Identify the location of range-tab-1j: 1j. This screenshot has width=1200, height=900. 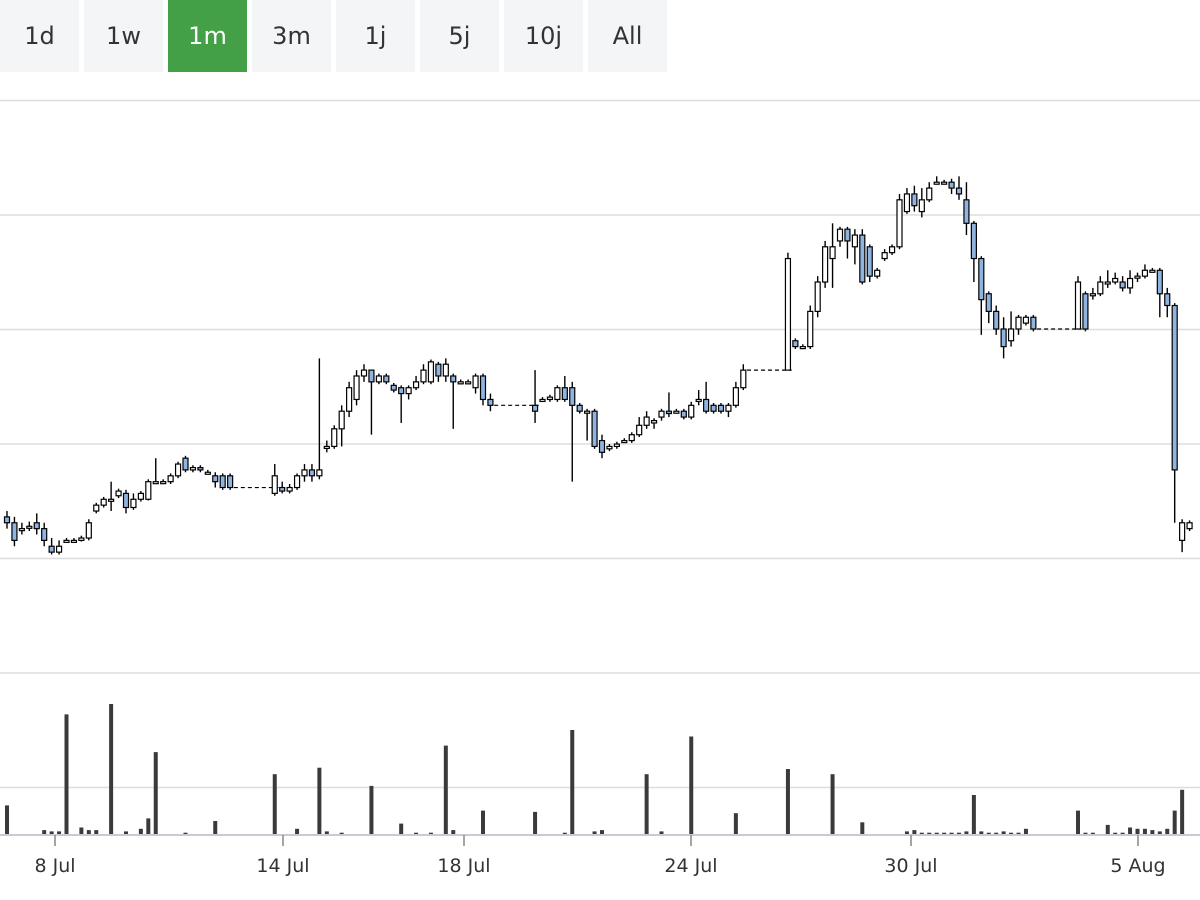
(375, 36).